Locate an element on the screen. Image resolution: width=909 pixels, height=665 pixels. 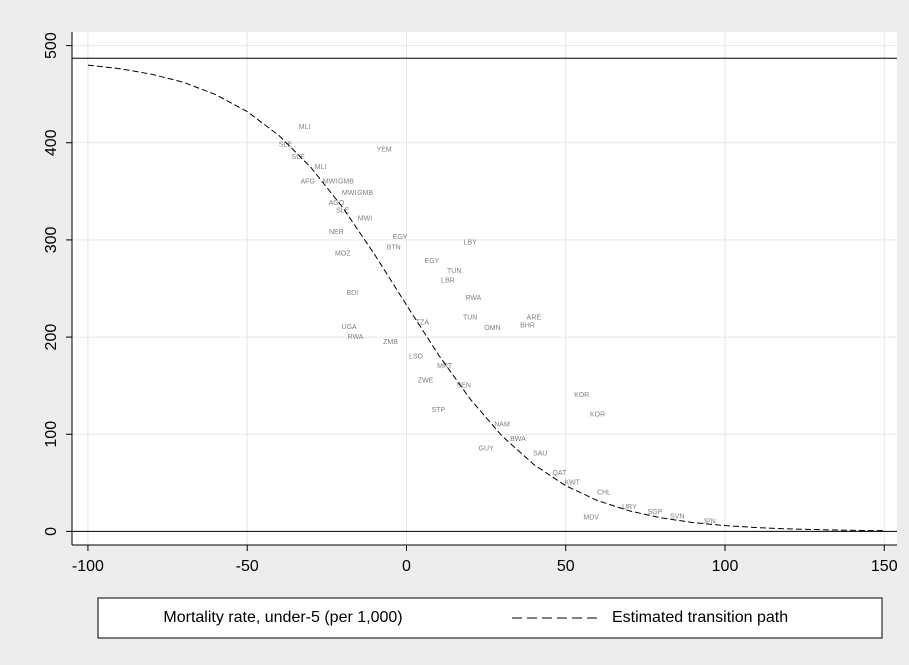
point-label: BDI is located at coordinates (352, 293).